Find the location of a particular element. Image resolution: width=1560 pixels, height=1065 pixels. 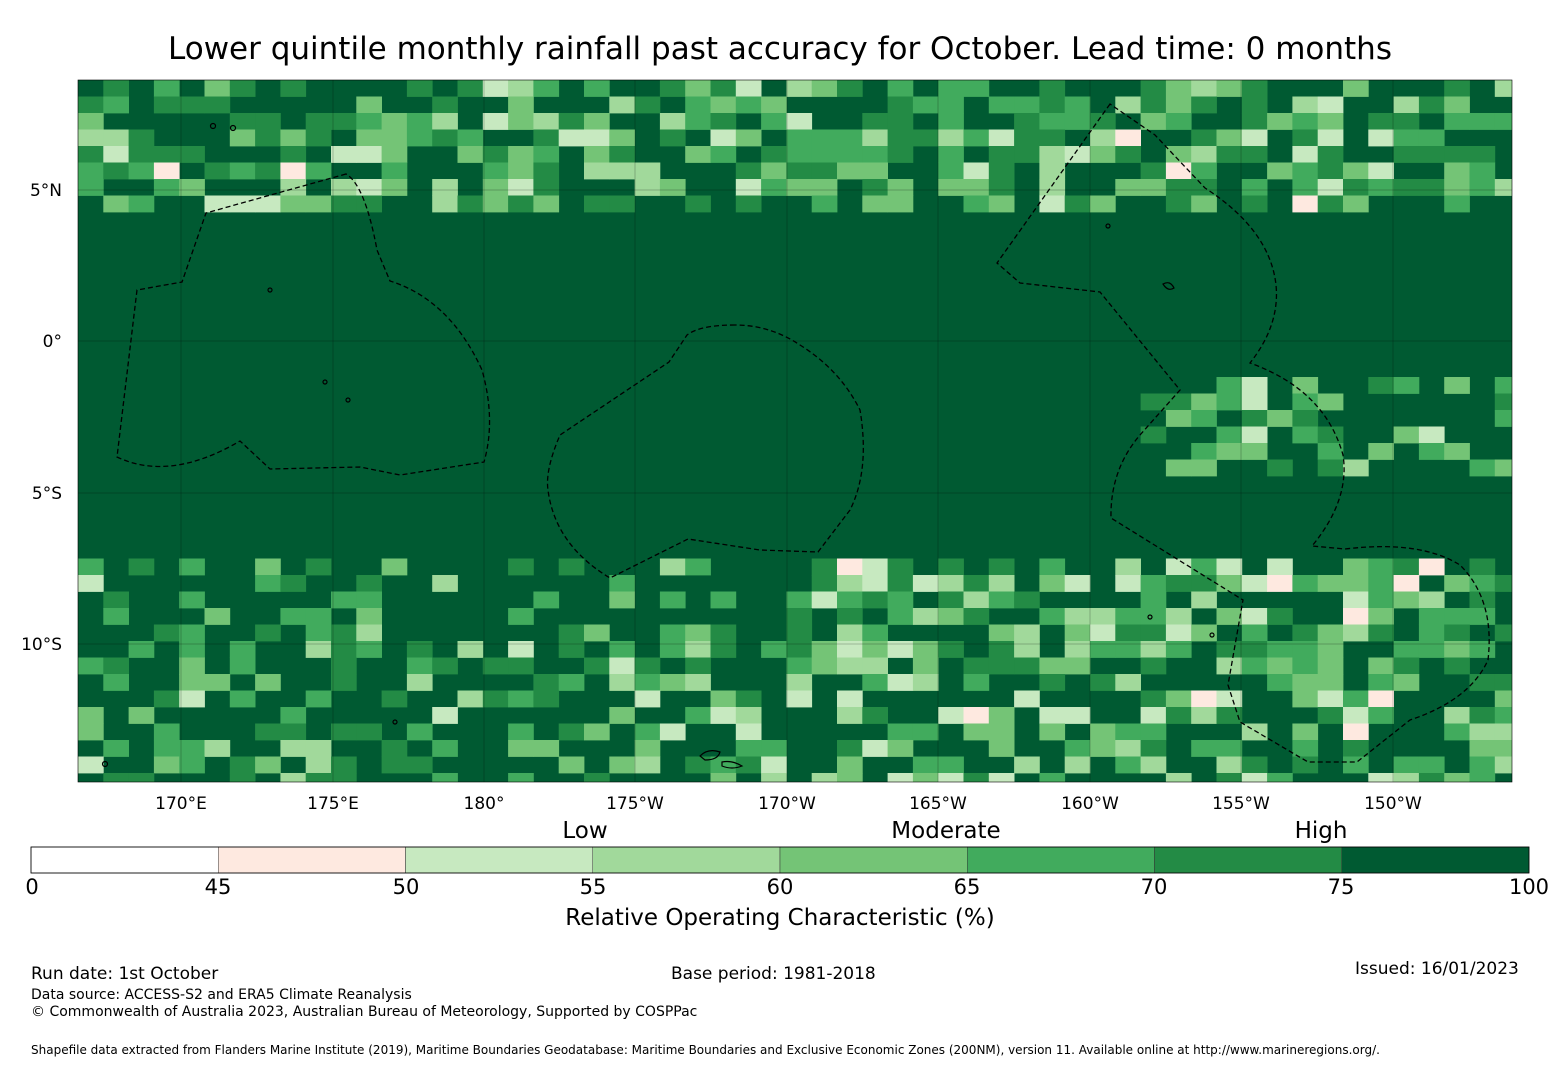

issued-date: Issued: 16/01/2023 is located at coordinates (1437, 969).